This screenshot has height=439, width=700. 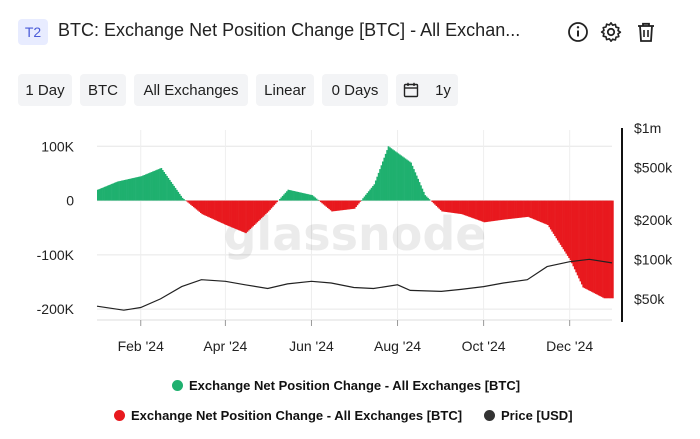 What do you see at coordinates (56, 227) in the screenshot?
I see `left-axis-ticks: 100K 0 -100K -200K` at bounding box center [56, 227].